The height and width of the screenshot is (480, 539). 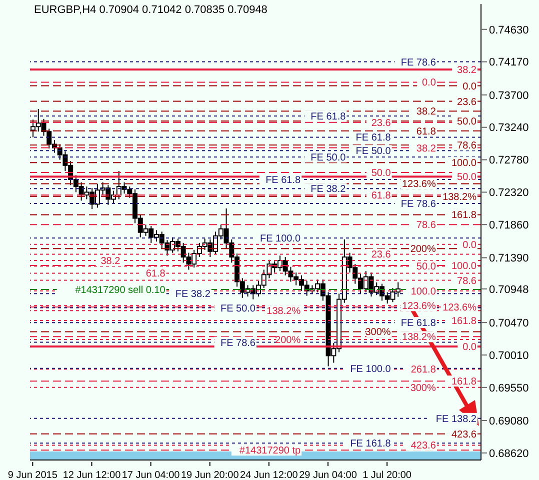 I want to click on y-tick-label: 0.73700, so click(x=509, y=96).